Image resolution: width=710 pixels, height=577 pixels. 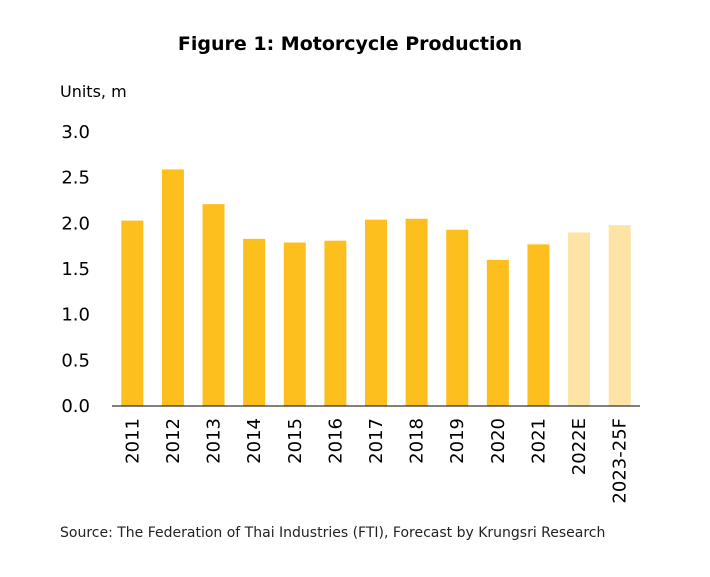 What do you see at coordinates (350, 44) in the screenshot?
I see `chart-title: Figure 1: Motorcycle Production` at bounding box center [350, 44].